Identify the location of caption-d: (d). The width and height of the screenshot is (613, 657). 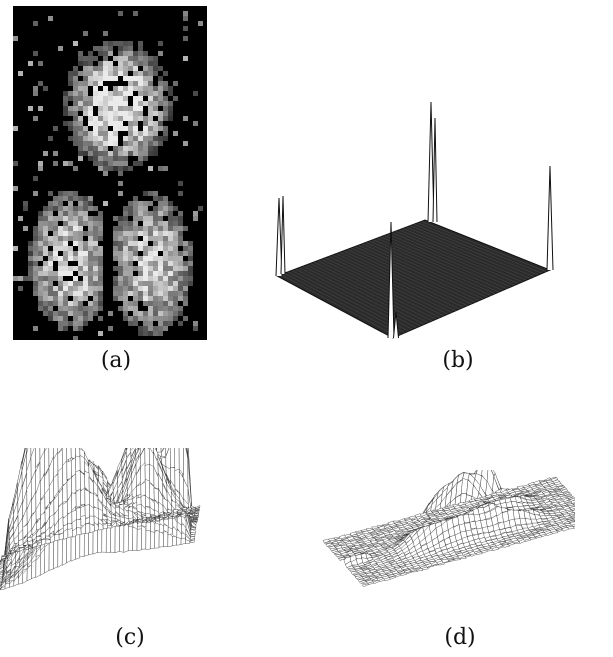
(460, 637).